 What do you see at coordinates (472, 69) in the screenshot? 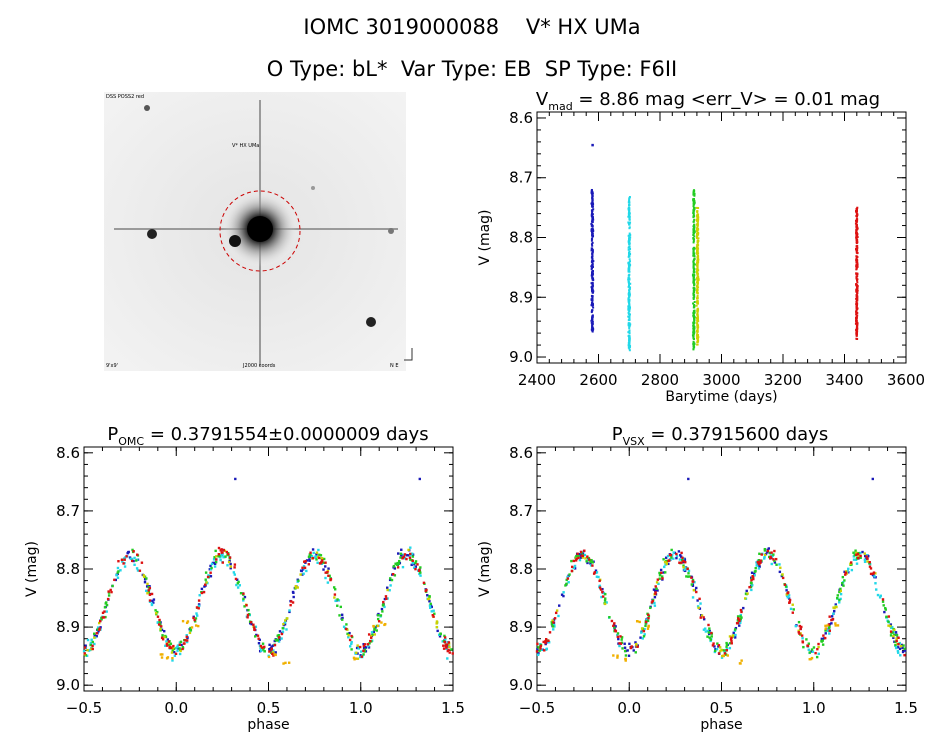
I see `figure-subtitle: O Type: bL* Var Type: EB SP Type: F6II` at bounding box center [472, 69].